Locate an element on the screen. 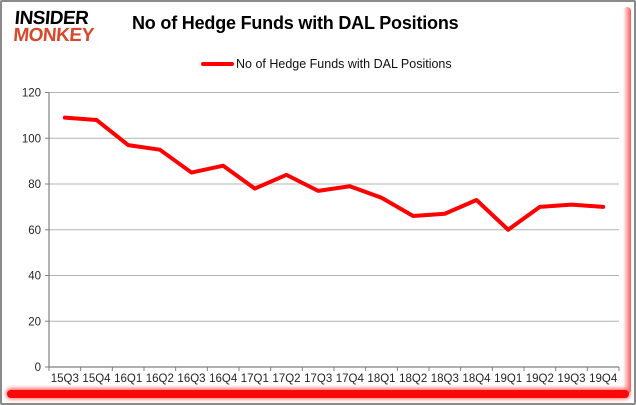 Image resolution: width=636 pixels, height=405 pixels. y-tick-label: 40 is located at coordinates (34, 277).